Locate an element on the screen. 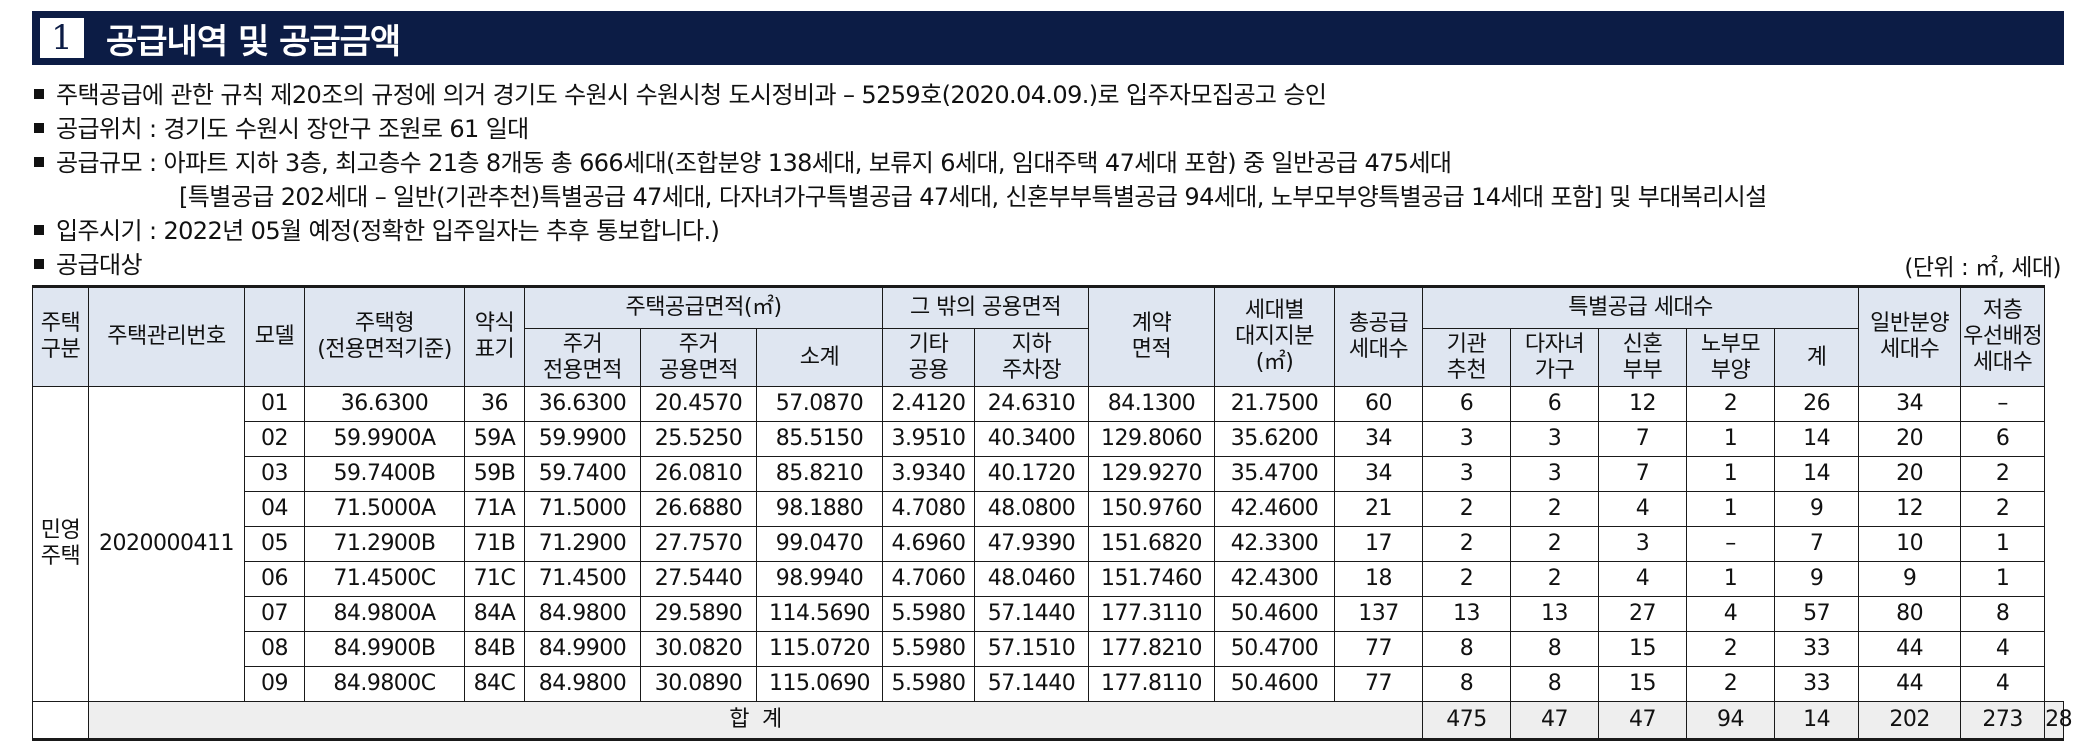 This screenshot has width=2075, height=746. table-cell: 29.5890 is located at coordinates (698, 614).